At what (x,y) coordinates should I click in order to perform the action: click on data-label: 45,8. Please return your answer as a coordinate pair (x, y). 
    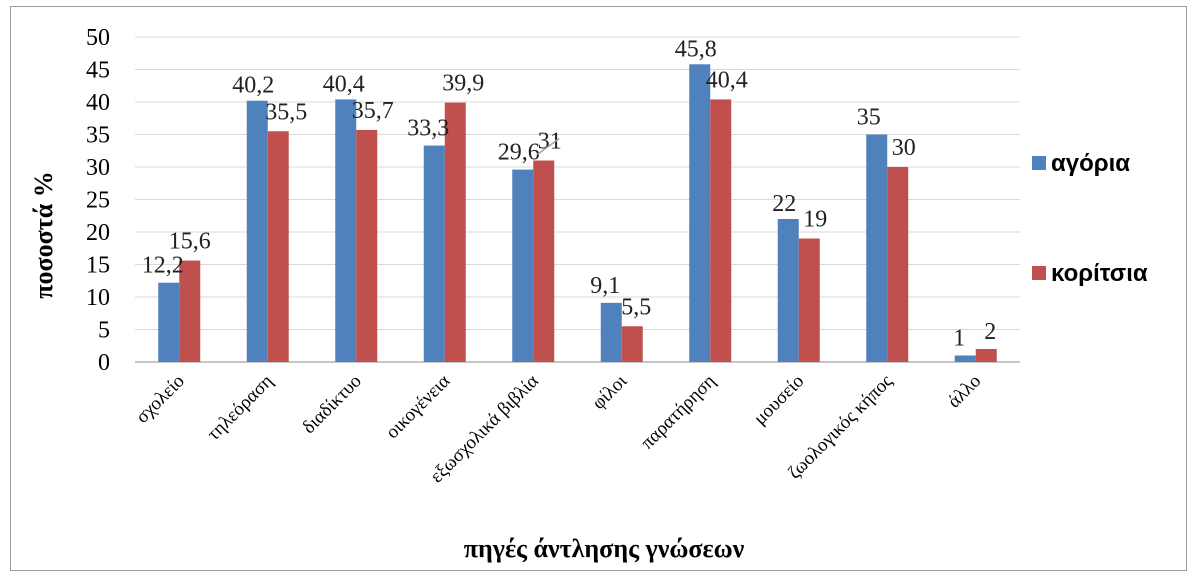
    Looking at the image, I should click on (696, 49).